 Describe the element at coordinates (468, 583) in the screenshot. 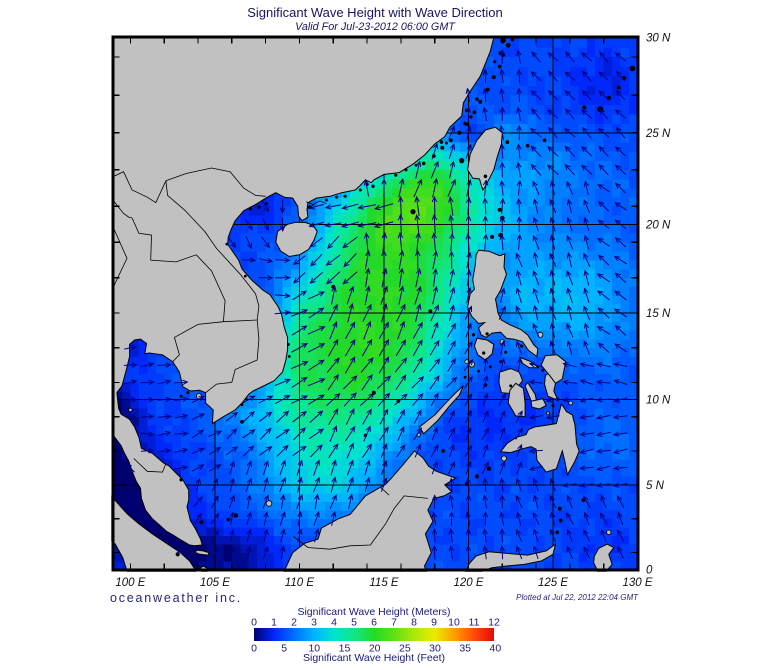

I see `svg-text: 120 E` at that location.